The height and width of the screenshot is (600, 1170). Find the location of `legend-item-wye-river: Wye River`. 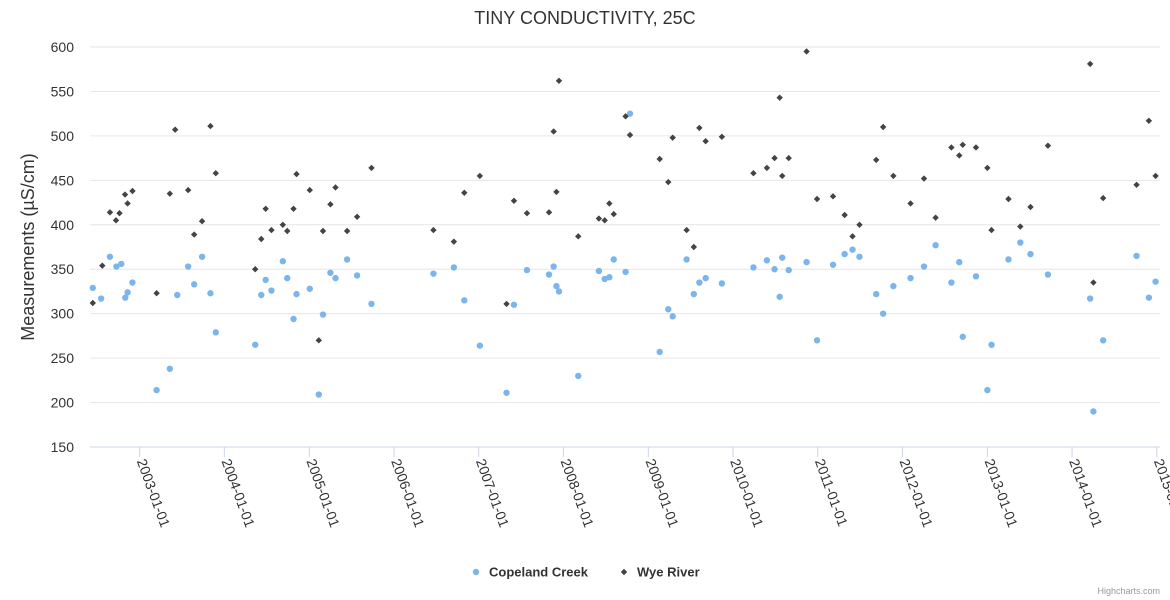

legend-item-wye-river: Wye River is located at coordinates (660, 572).